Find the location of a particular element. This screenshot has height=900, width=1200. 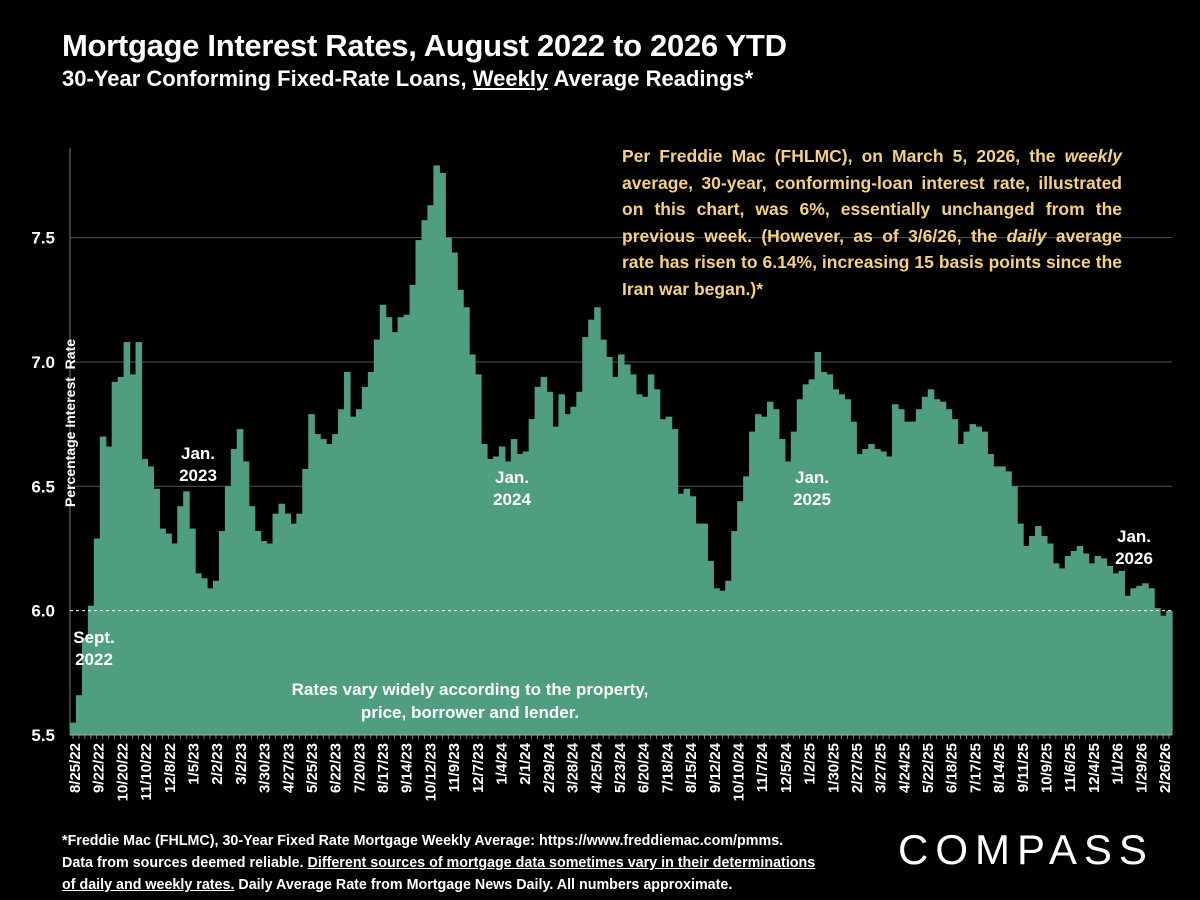

x-tick-label: 9/12/24 is located at coordinates (715, 767).